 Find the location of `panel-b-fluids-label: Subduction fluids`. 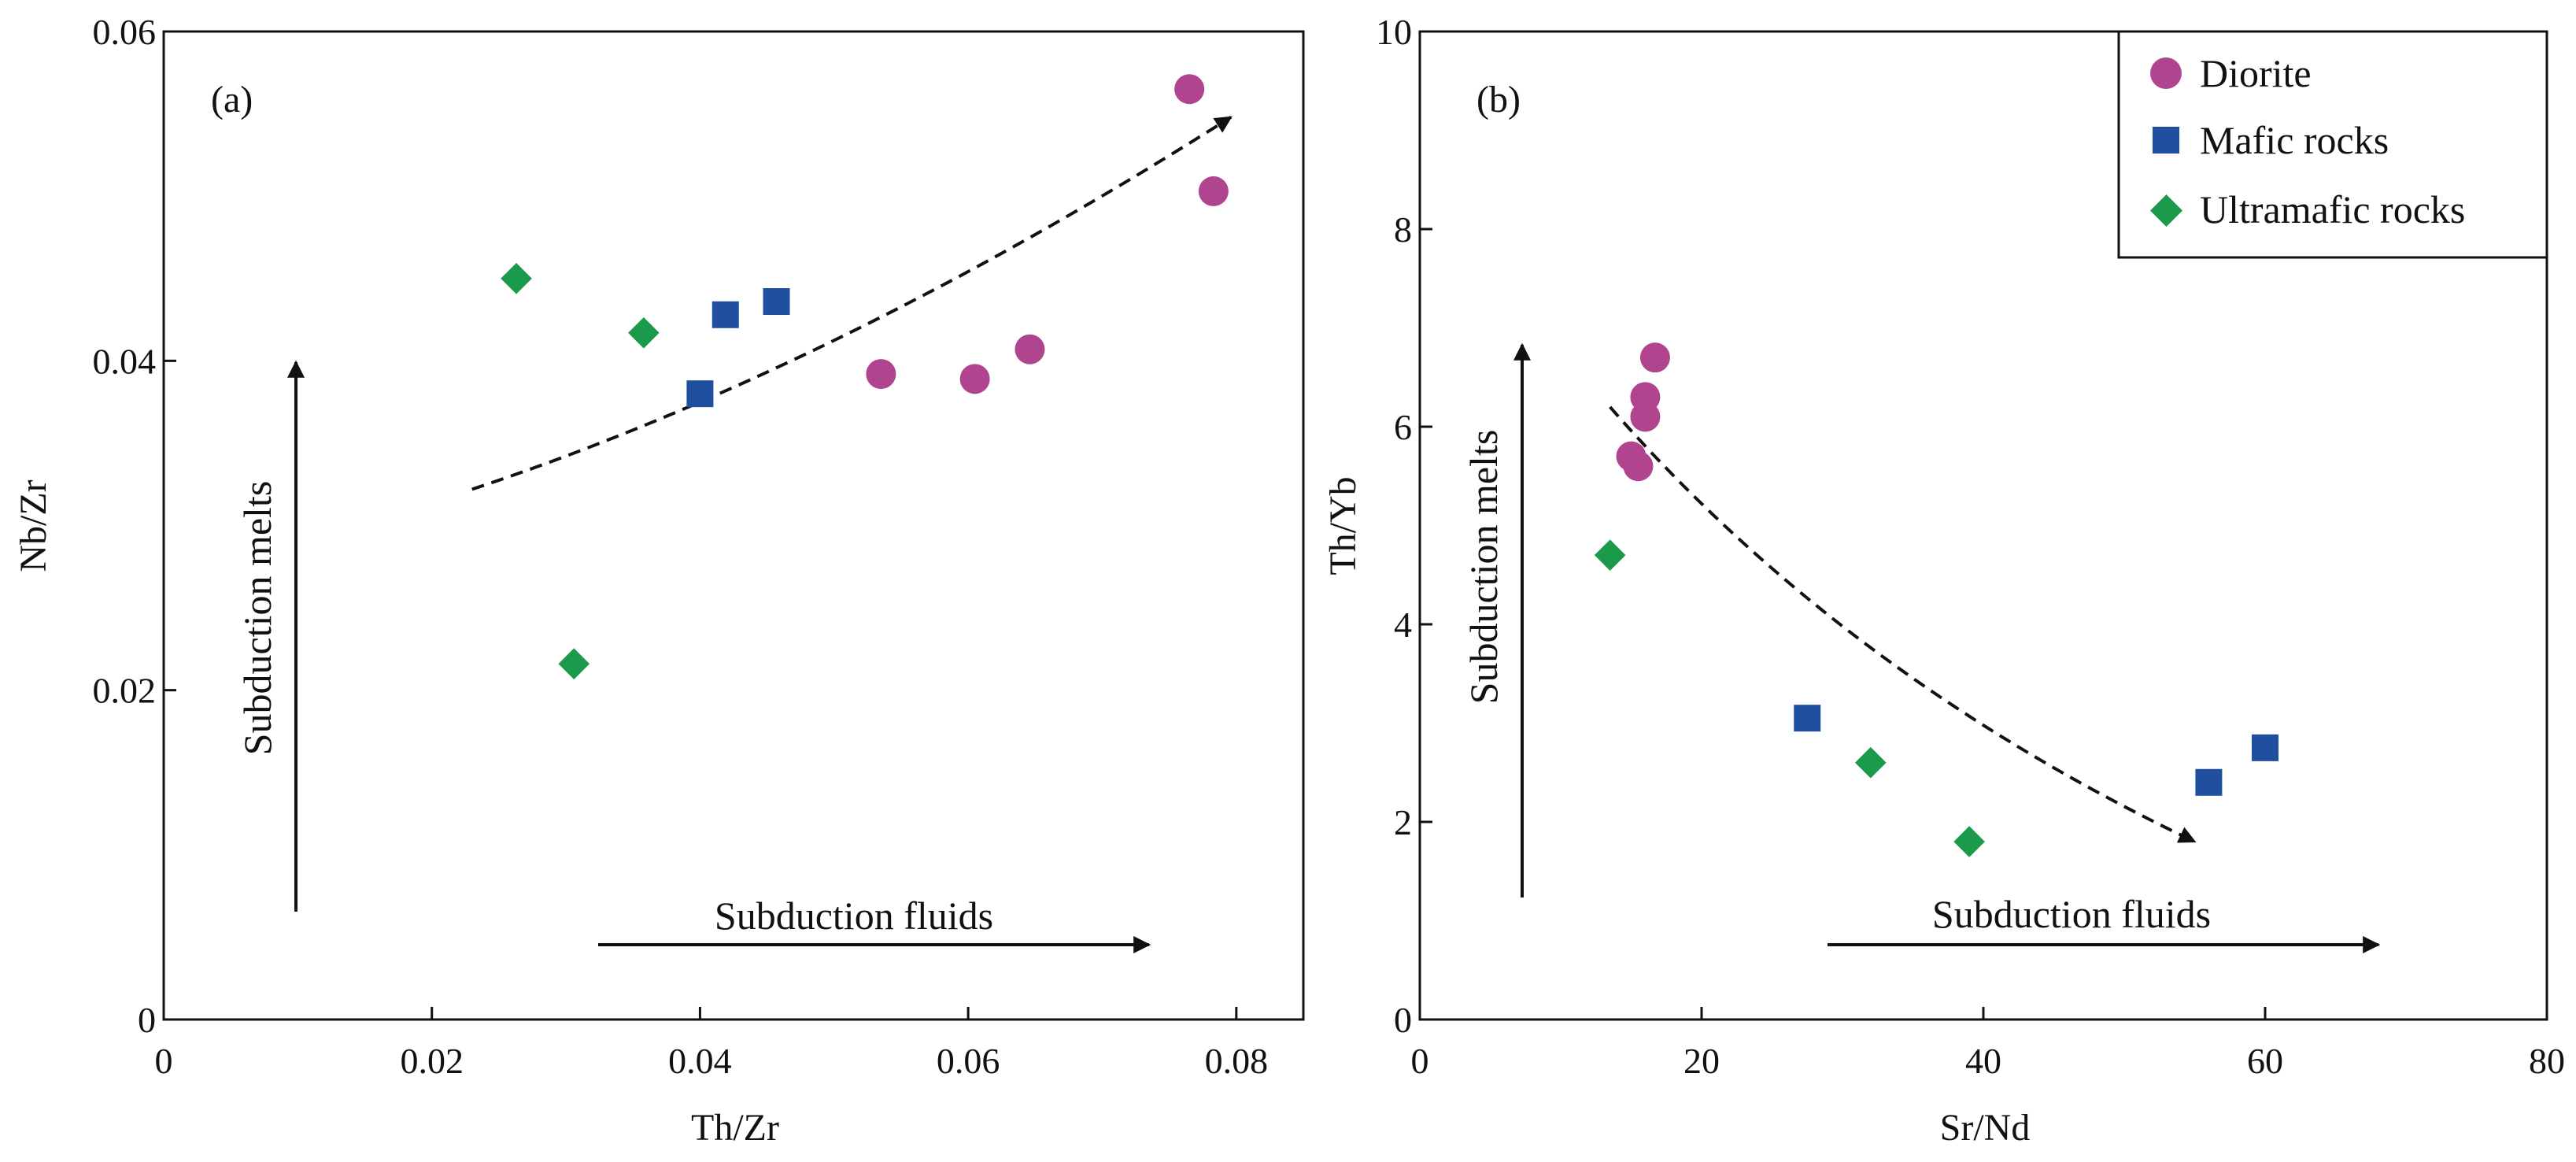

panel-b-fluids-label: Subduction fluids is located at coordinates (2071, 914).